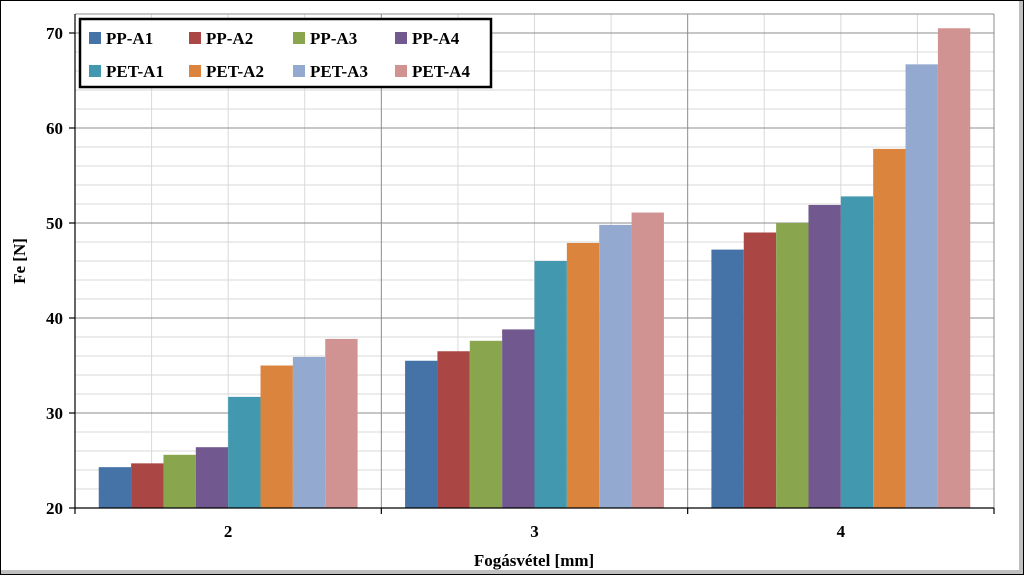 This screenshot has height=581, width=1024. Describe the element at coordinates (228, 531) in the screenshot. I see `x-tick-label: 2` at that location.